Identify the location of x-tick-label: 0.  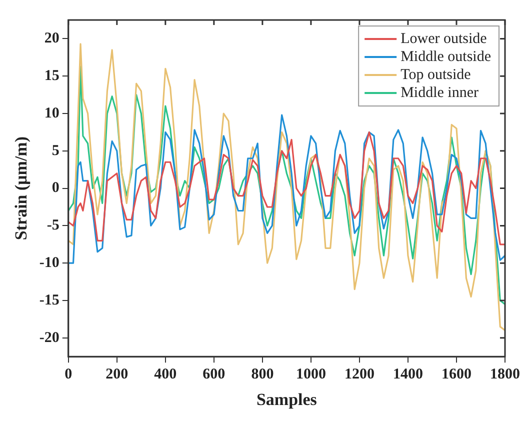
(68, 374).